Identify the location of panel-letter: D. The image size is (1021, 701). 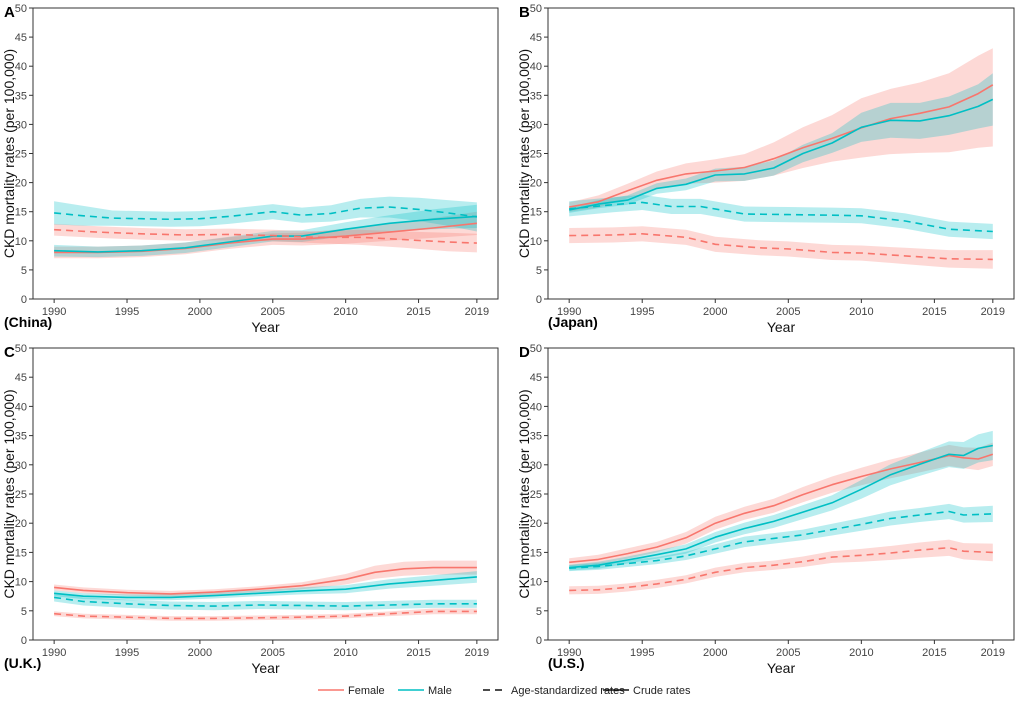
(524, 352).